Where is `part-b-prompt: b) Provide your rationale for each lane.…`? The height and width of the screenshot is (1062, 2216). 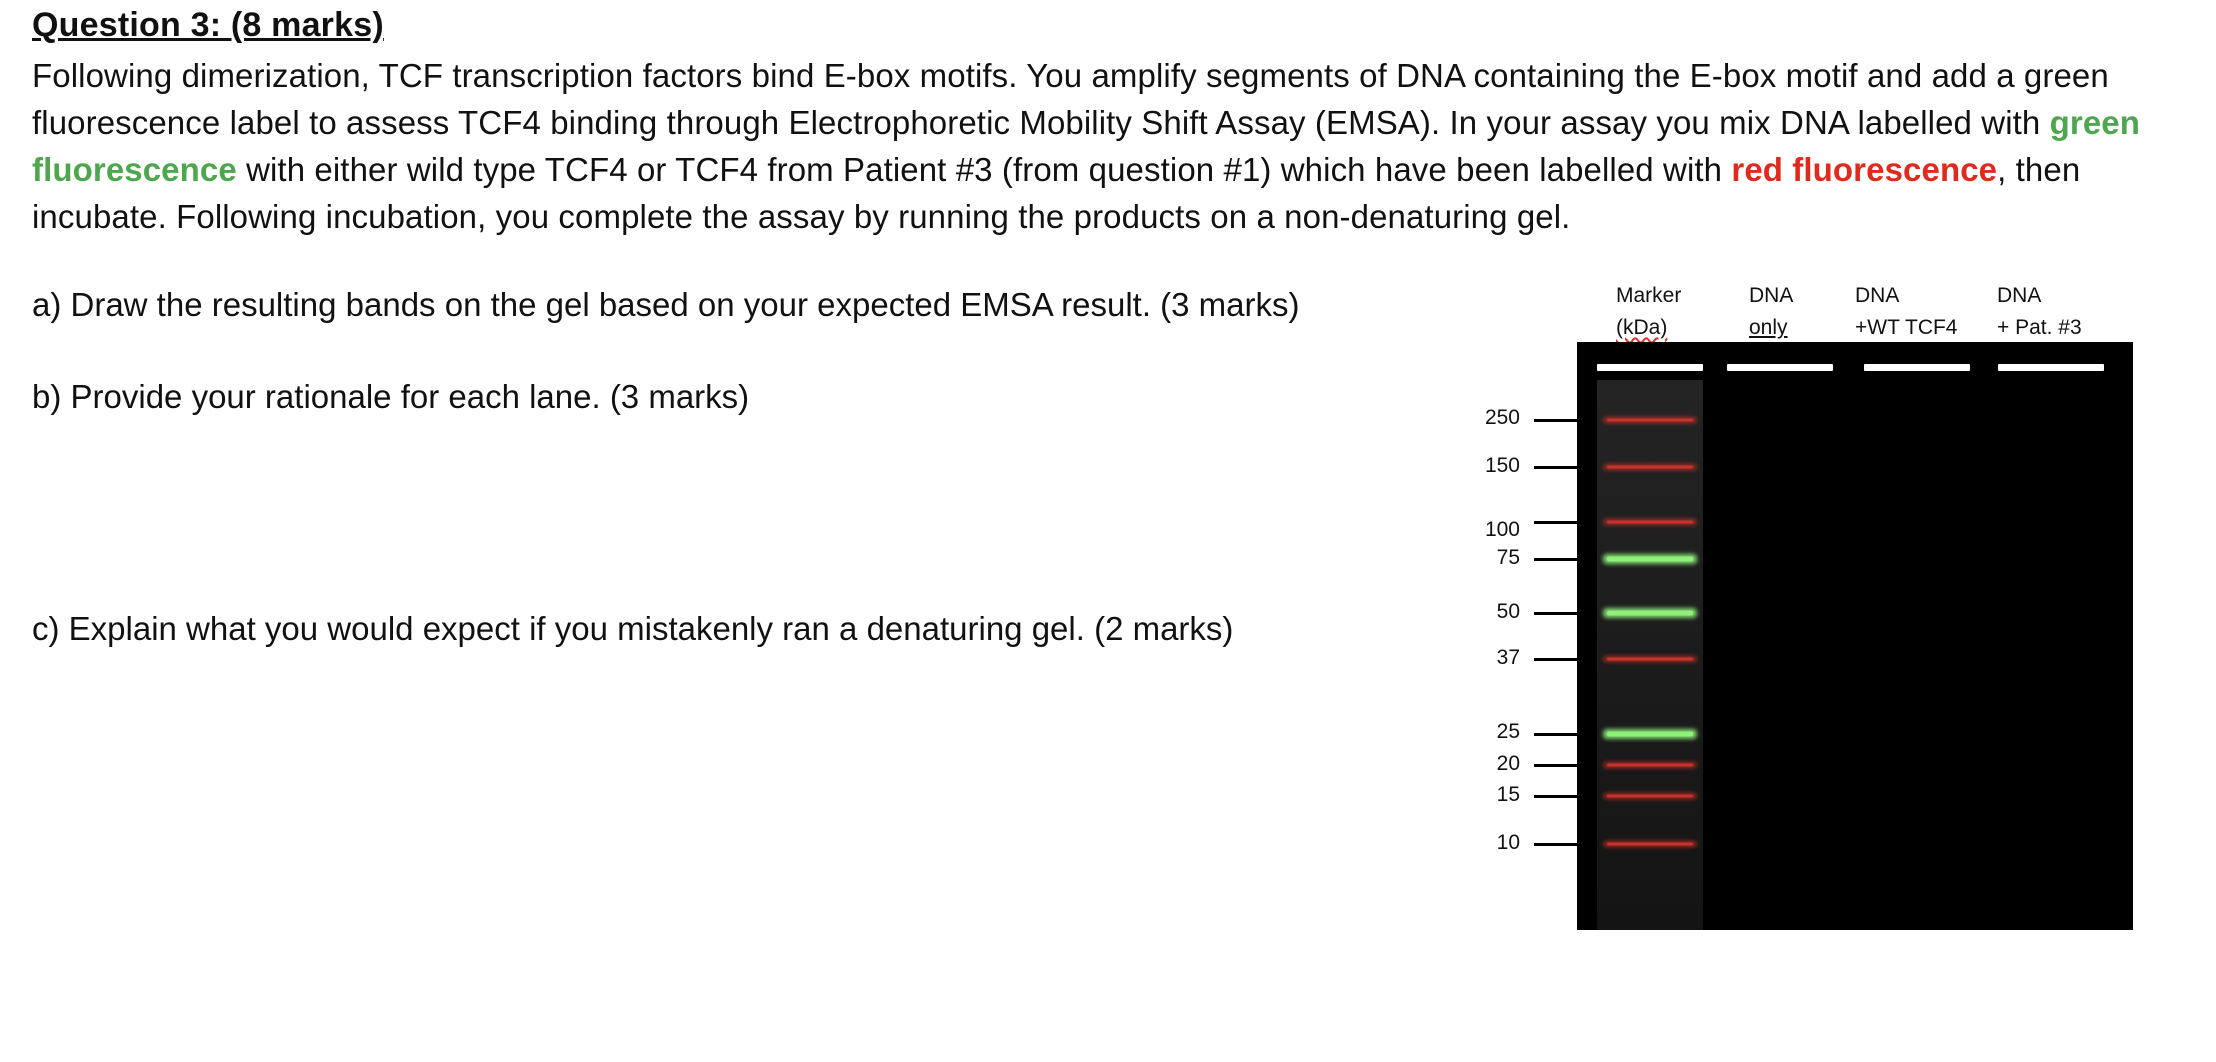 part-b-prompt: b) Provide your rationale for each lane.… is located at coordinates (391, 396).